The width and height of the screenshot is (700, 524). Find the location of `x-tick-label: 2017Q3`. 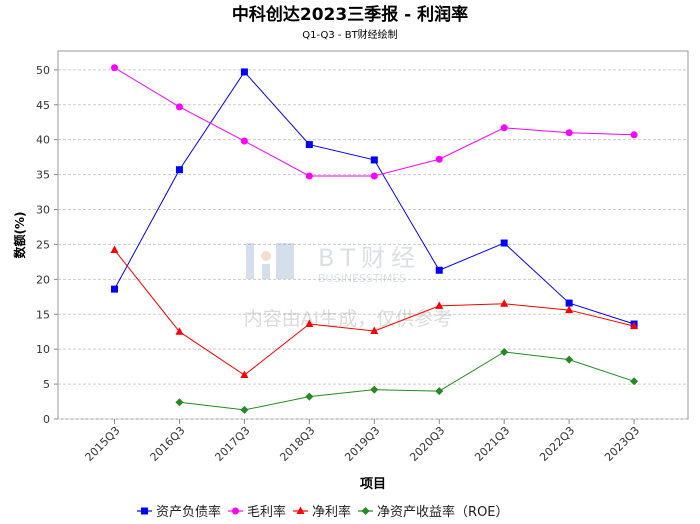

x-tick-label: 2017Q3 is located at coordinates (232, 444).